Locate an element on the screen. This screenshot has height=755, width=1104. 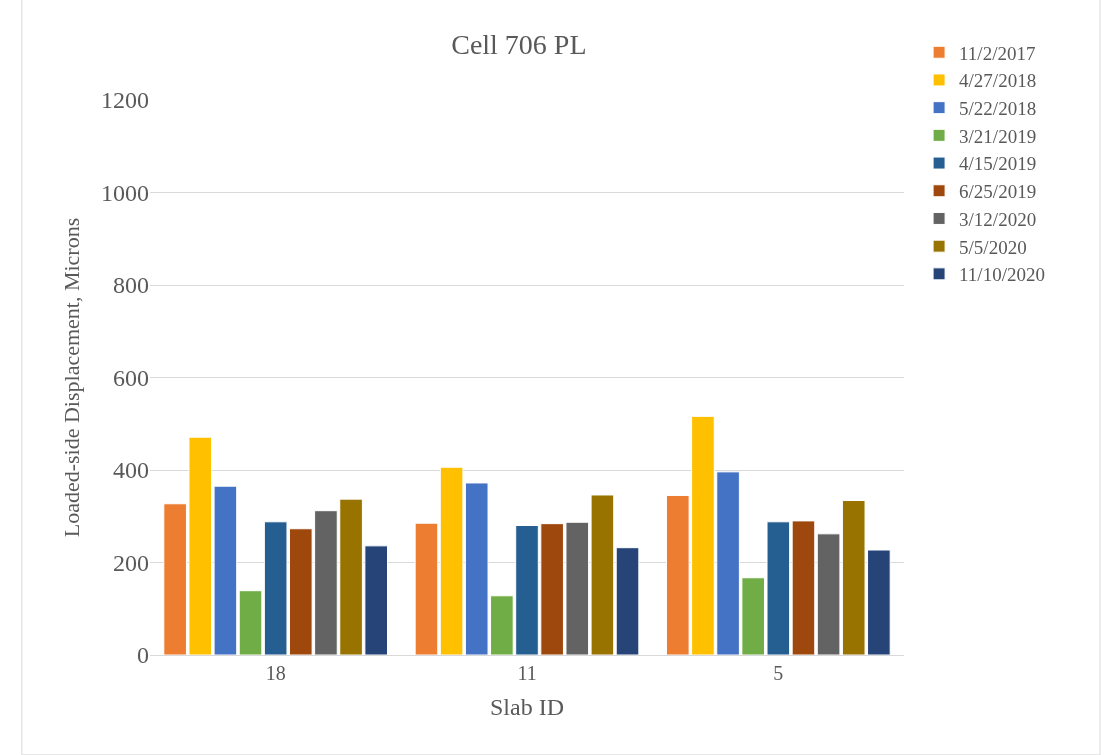
legend-label: 4/27/2018 is located at coordinates (998, 81).